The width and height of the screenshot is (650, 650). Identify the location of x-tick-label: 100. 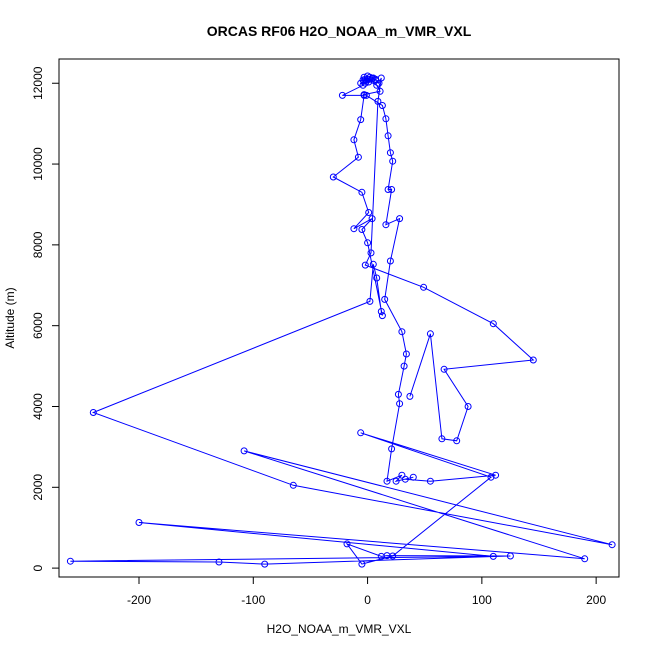
(482, 600).